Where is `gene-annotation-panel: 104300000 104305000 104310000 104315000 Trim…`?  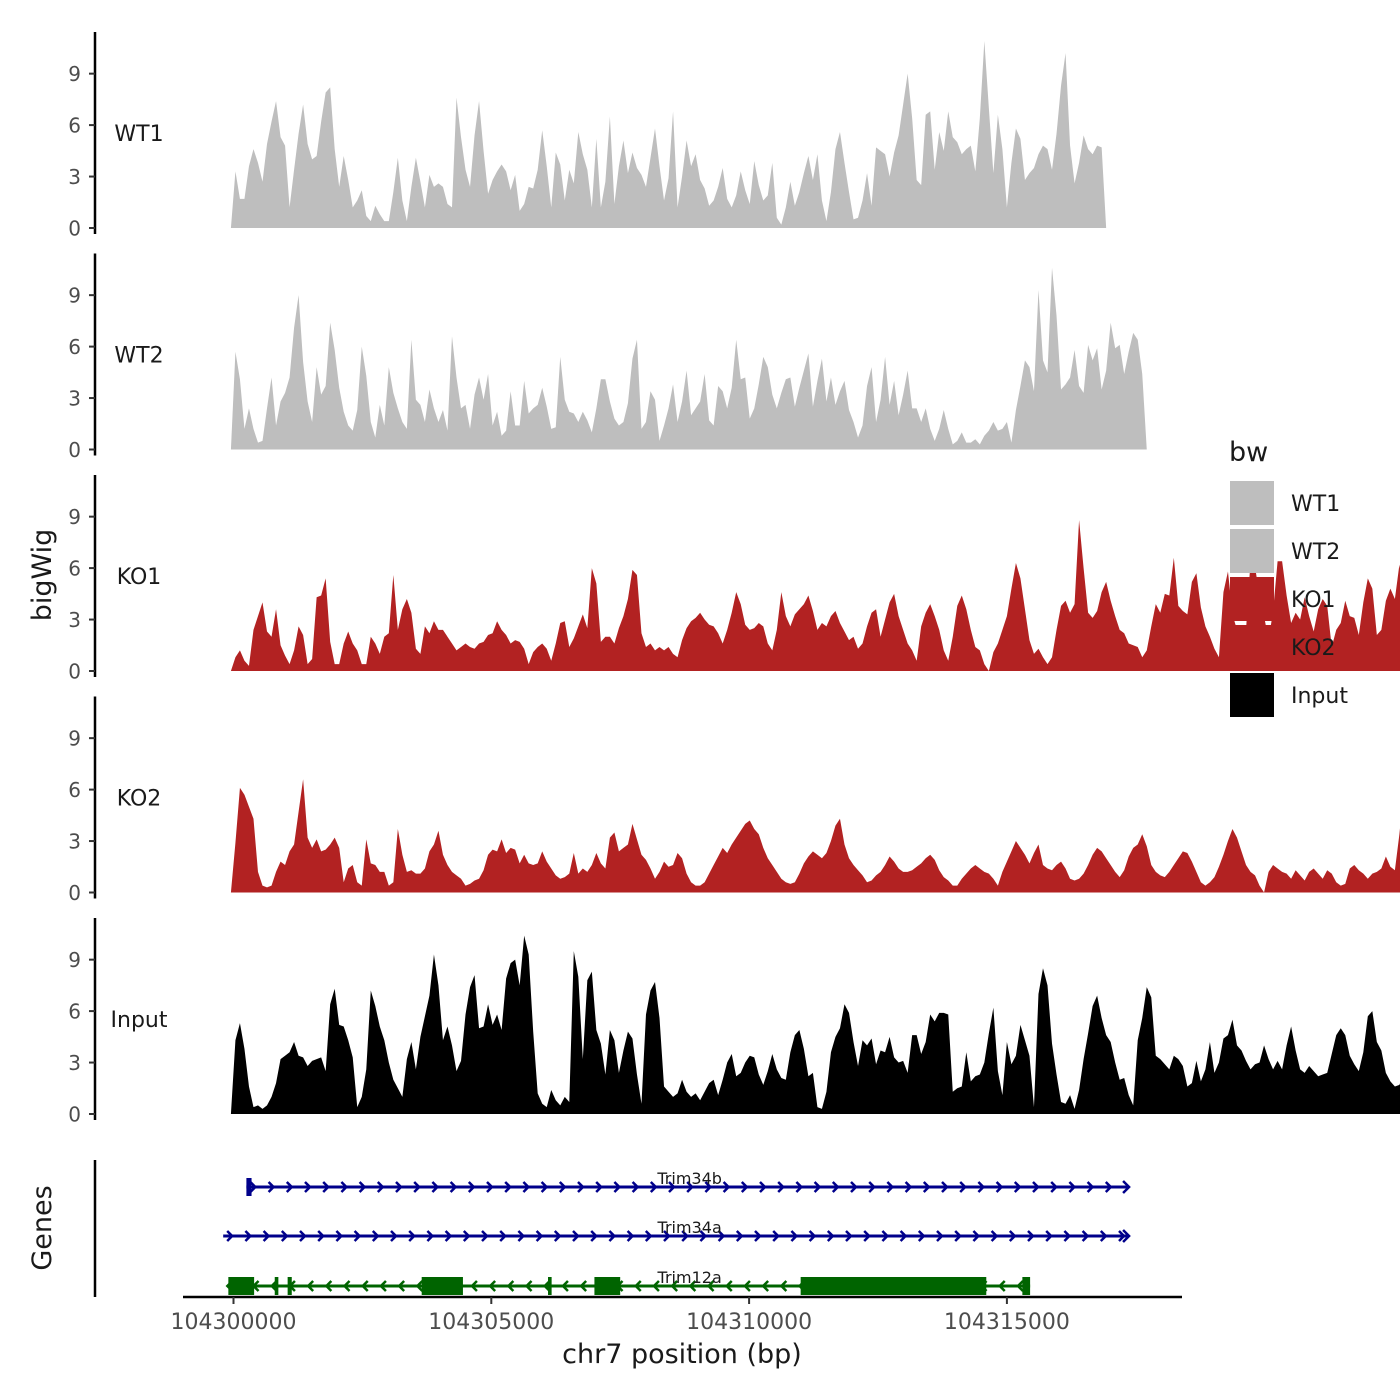 gene-annotation-panel: 104300000 104305000 104310000 104315000 Trim… is located at coordinates (637, 1247).